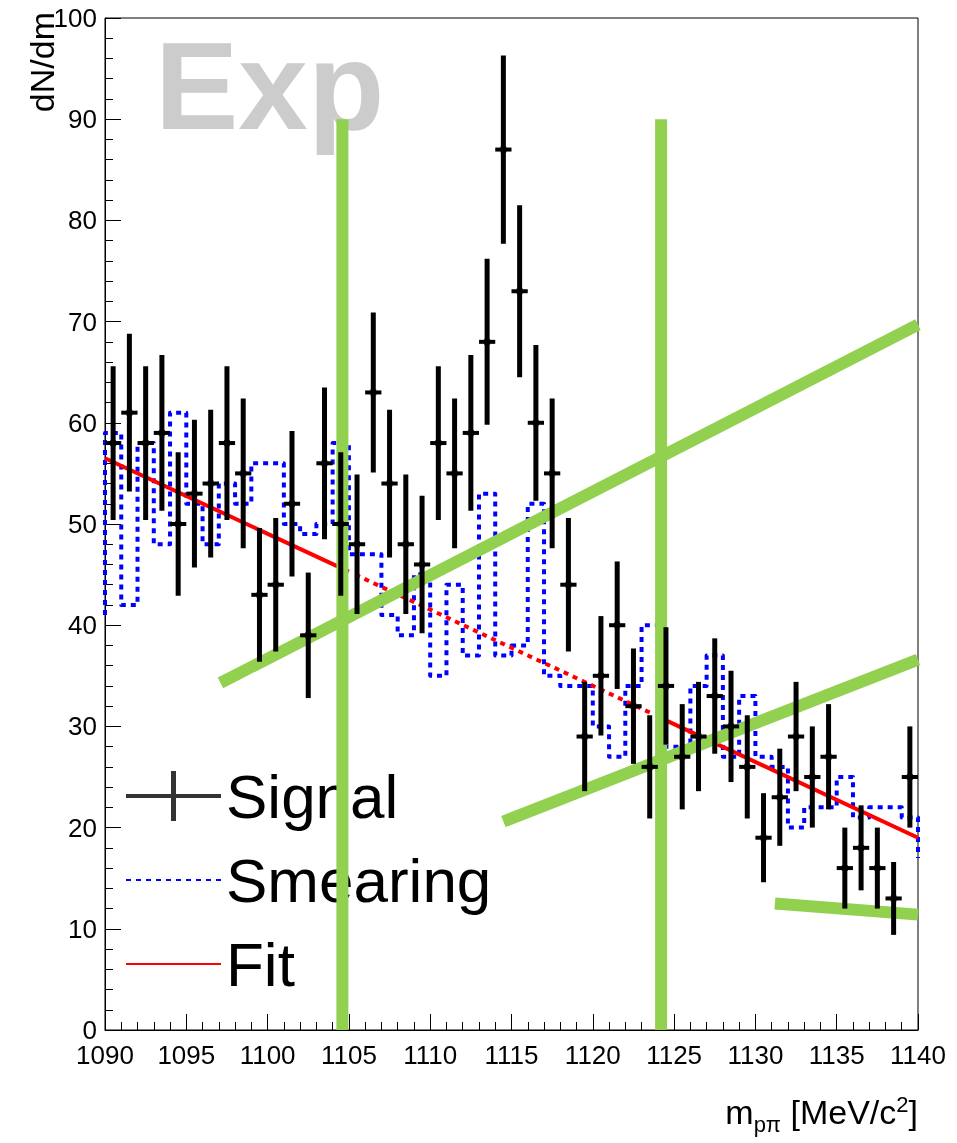 The height and width of the screenshot is (1143, 957). What do you see at coordinates (82, 625) in the screenshot?
I see `y-tick-label: 40` at bounding box center [82, 625].